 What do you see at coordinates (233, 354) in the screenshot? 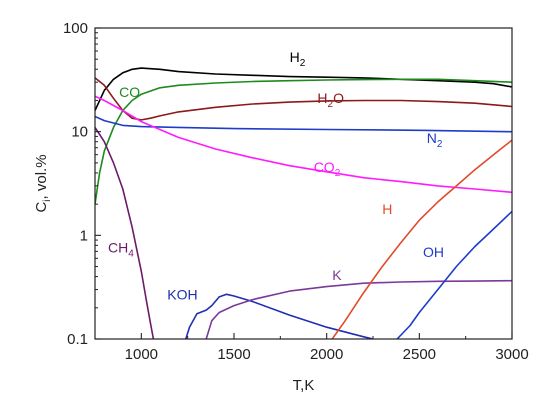
I see `x-tick-label: 1500` at bounding box center [233, 354].